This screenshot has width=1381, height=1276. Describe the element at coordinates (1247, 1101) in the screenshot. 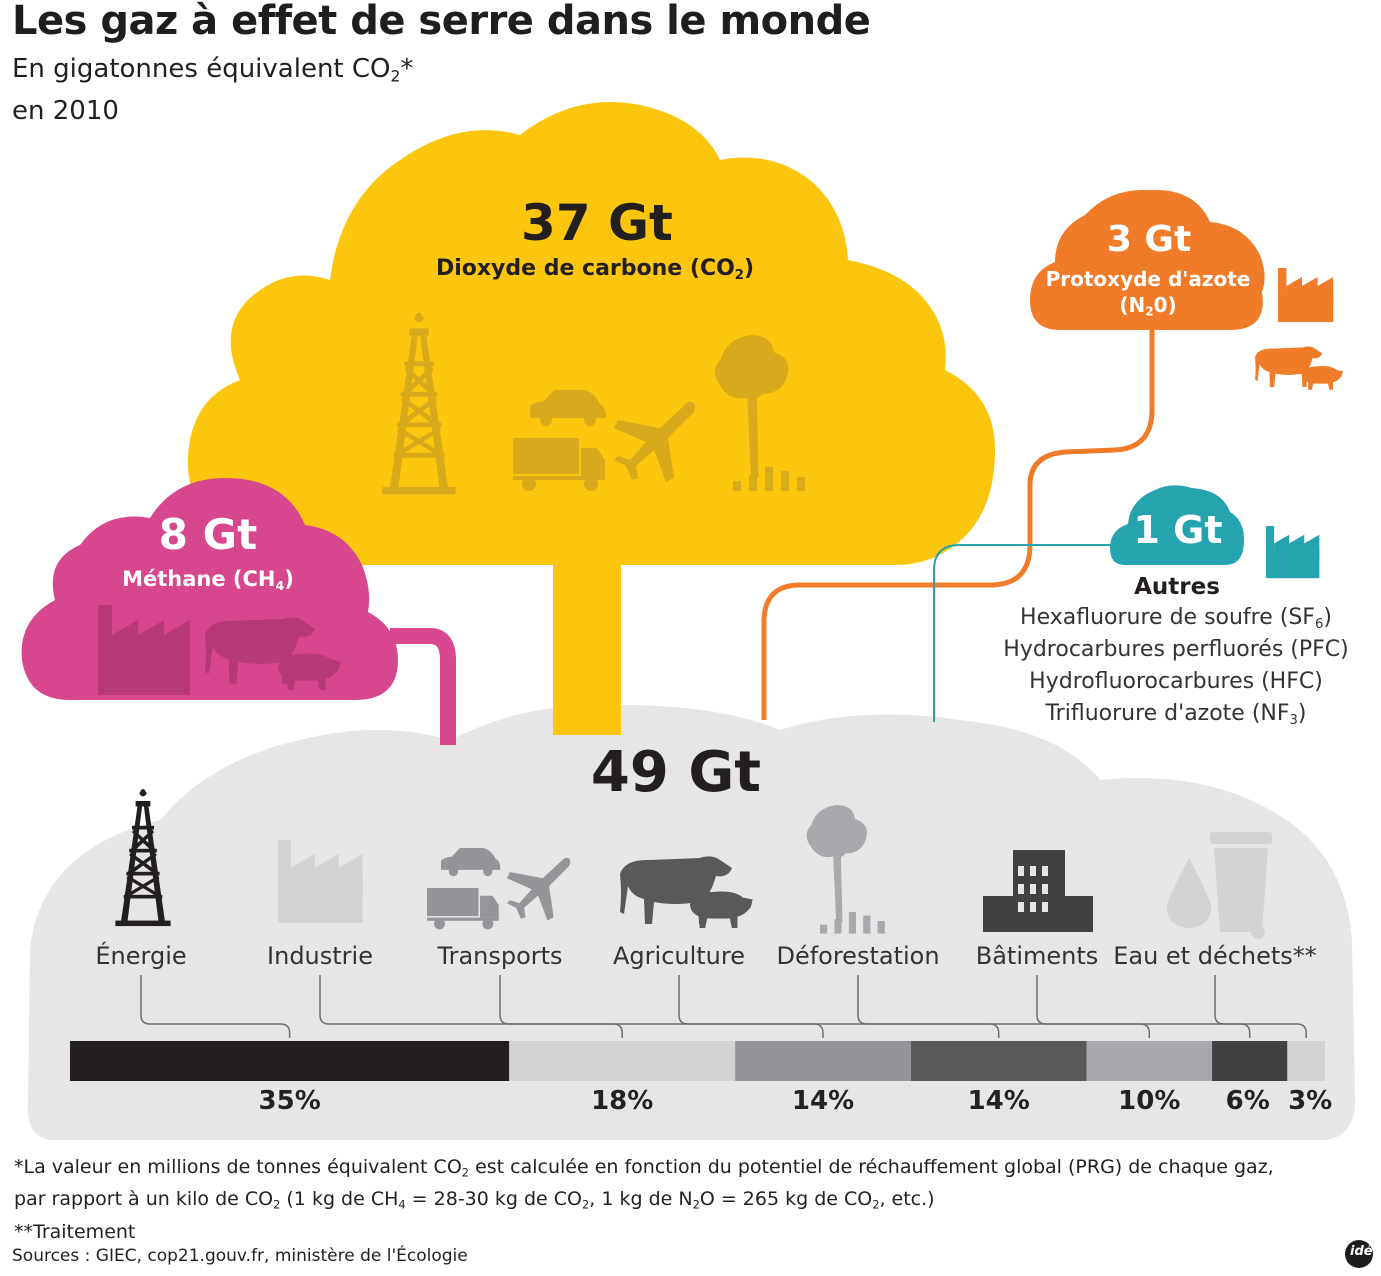

I see `percentage-label-batiments: 6%` at that location.